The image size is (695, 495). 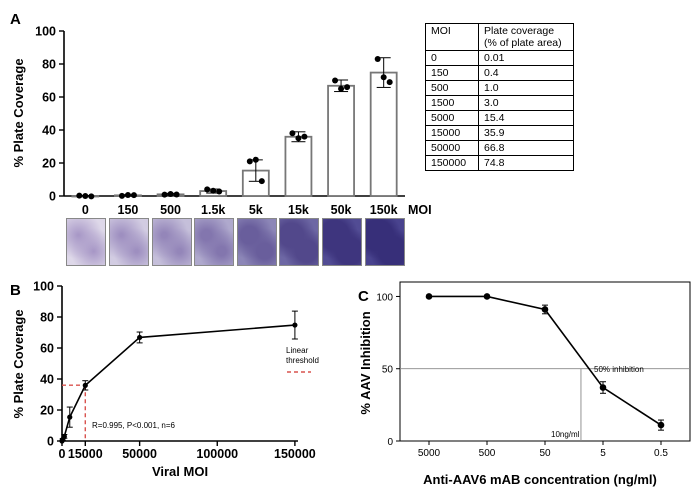 What do you see at coordinates (15, 19) in the screenshot?
I see `panel-label-a: A` at bounding box center [15, 19].